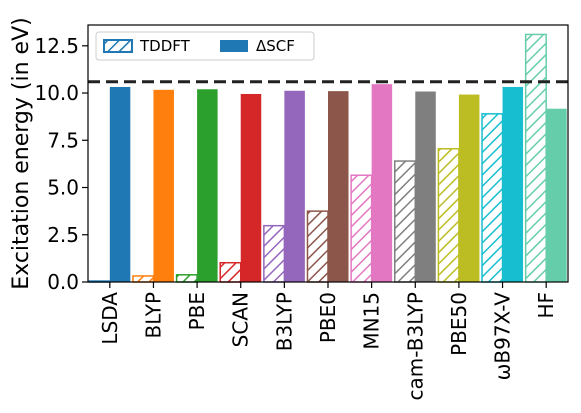 The height and width of the screenshot is (413, 581). Describe the element at coordinates (165, 46) in the screenshot. I see `legend-label-tddft: TDDFT` at that location.